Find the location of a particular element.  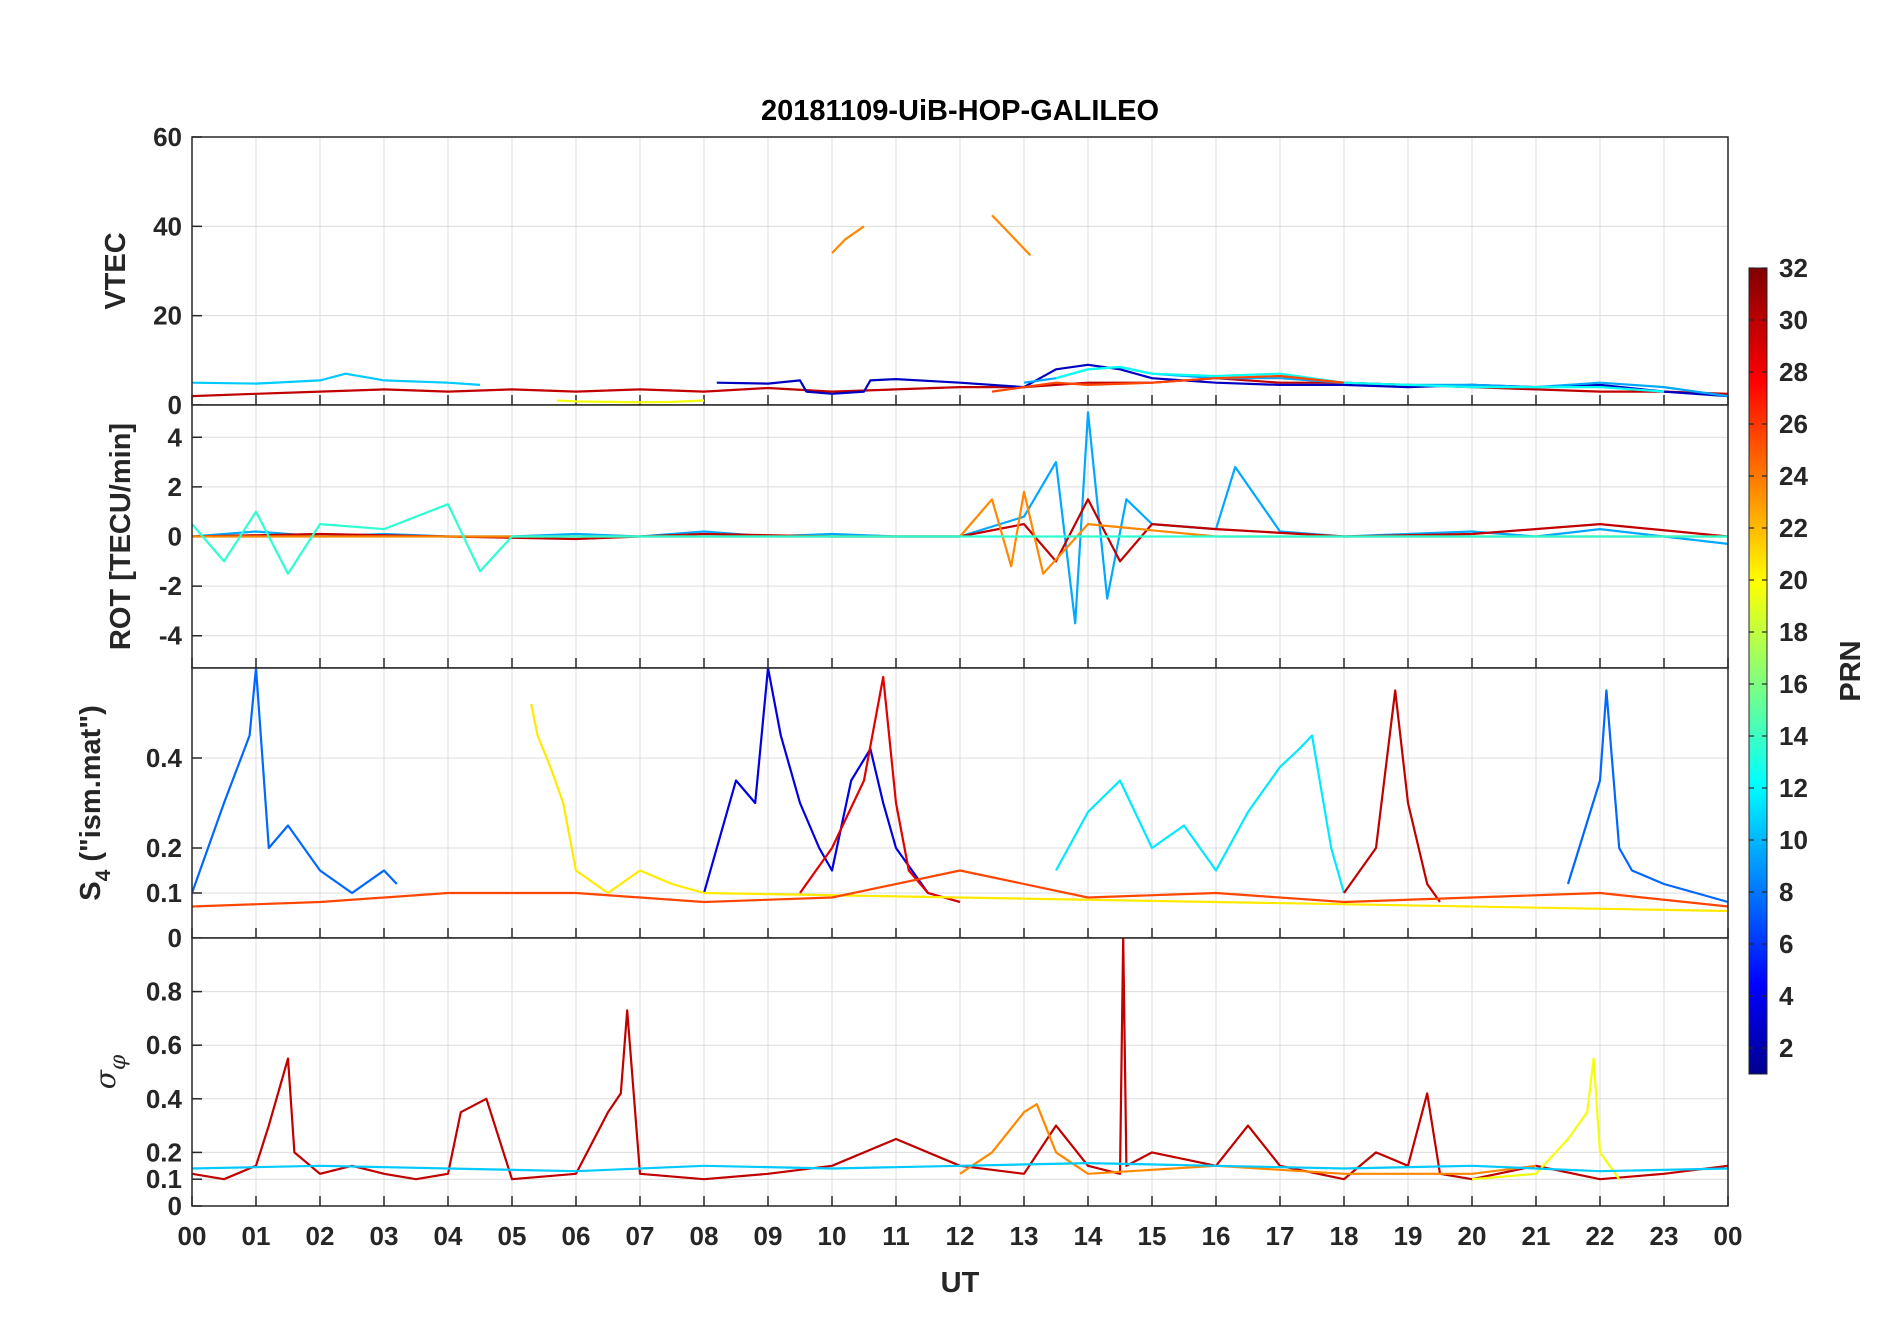

panel-sigma_phi-ytick-label: 0.2 is located at coordinates (164, 1152).